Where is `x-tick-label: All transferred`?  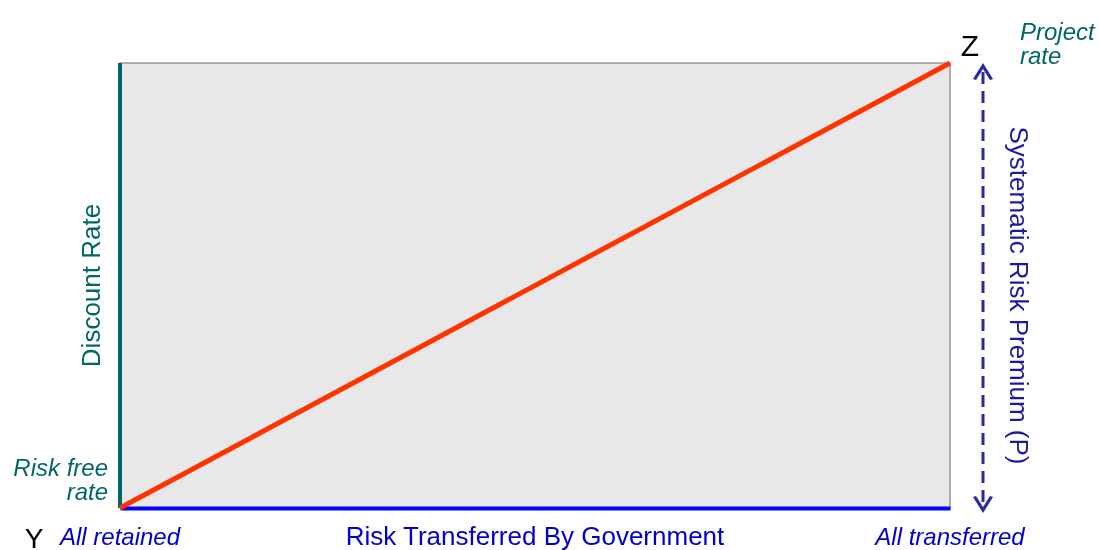 x-tick-label: All transferred is located at coordinates (949, 536).